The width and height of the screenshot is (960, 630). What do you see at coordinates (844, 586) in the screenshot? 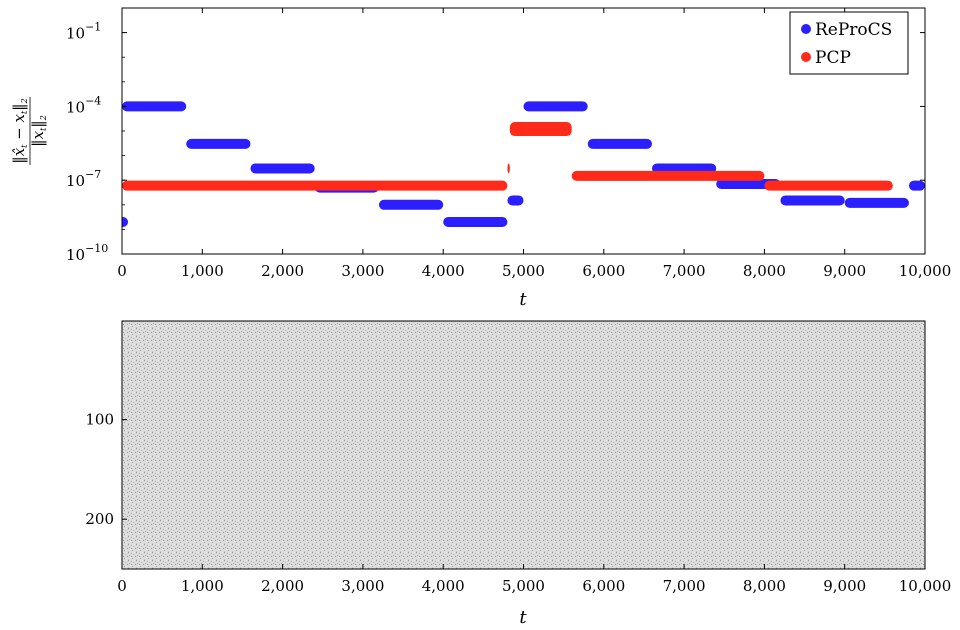
I see `bottom-x-tick-label: 9,000` at bounding box center [844, 586].